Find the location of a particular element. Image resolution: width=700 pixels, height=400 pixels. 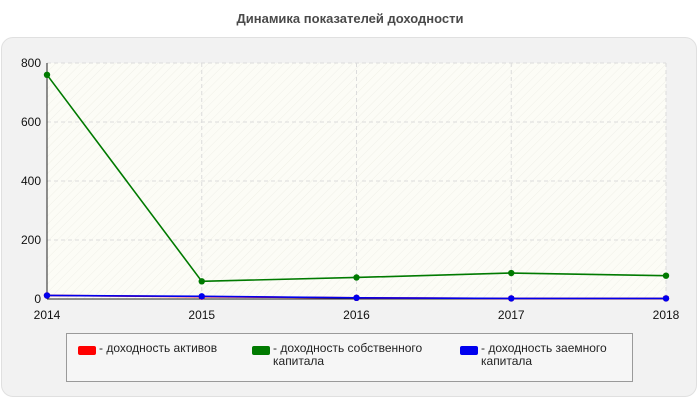

legend-label-assets: - доходность активов is located at coordinates (158, 348).